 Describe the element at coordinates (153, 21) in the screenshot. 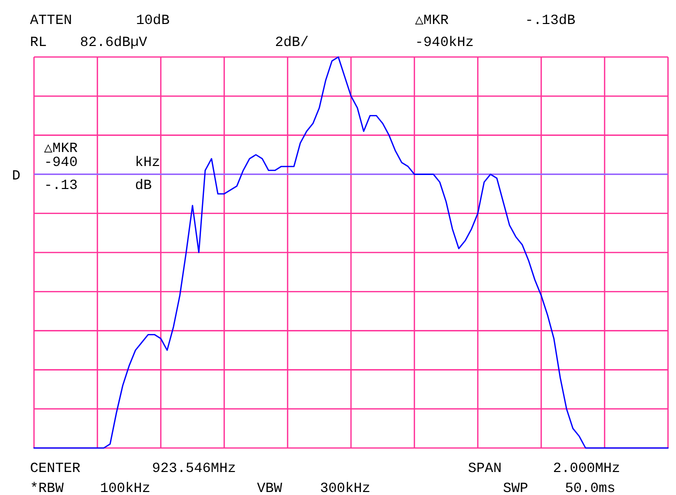

I see `text: 10dB` at that location.